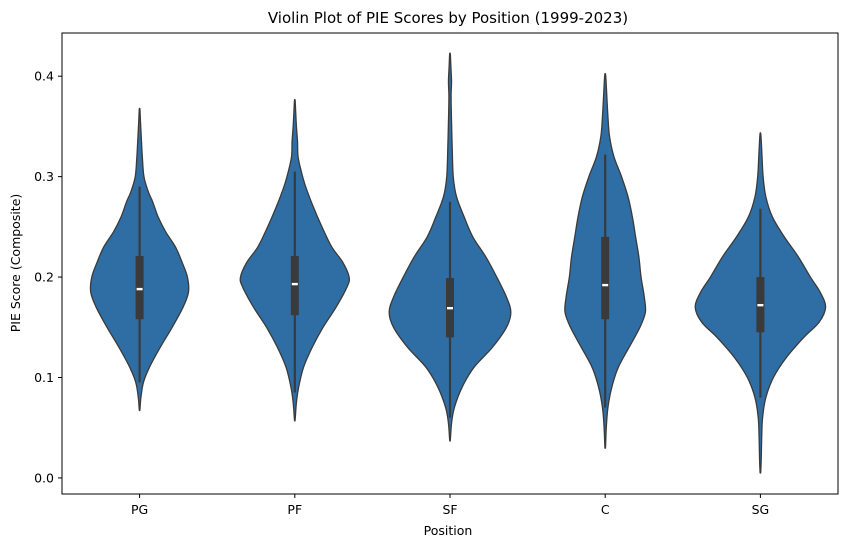 Image resolution: width=846 pixels, height=547 pixels. I want to click on y-tick-label: 0.4, so click(44, 76).